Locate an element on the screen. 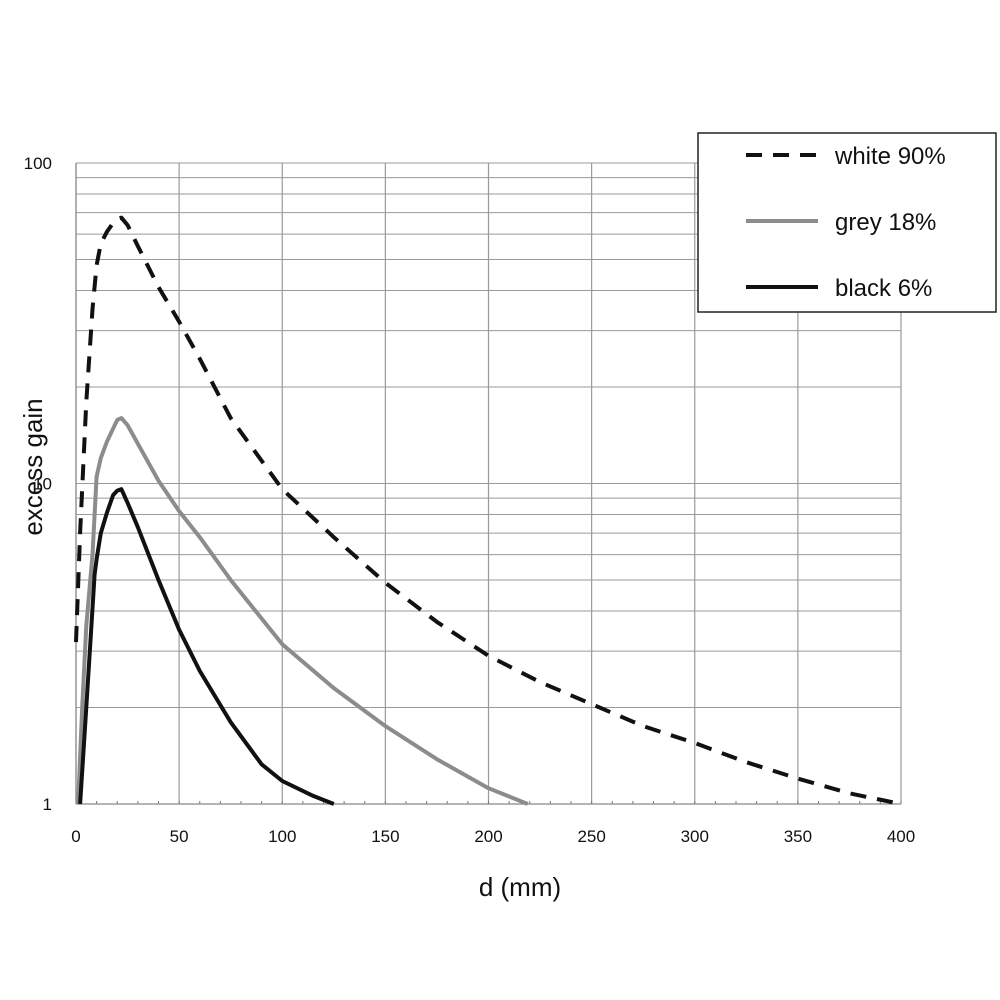 The height and width of the screenshot is (1000, 1000). legend-label-2: grey 18% is located at coordinates (885, 222).